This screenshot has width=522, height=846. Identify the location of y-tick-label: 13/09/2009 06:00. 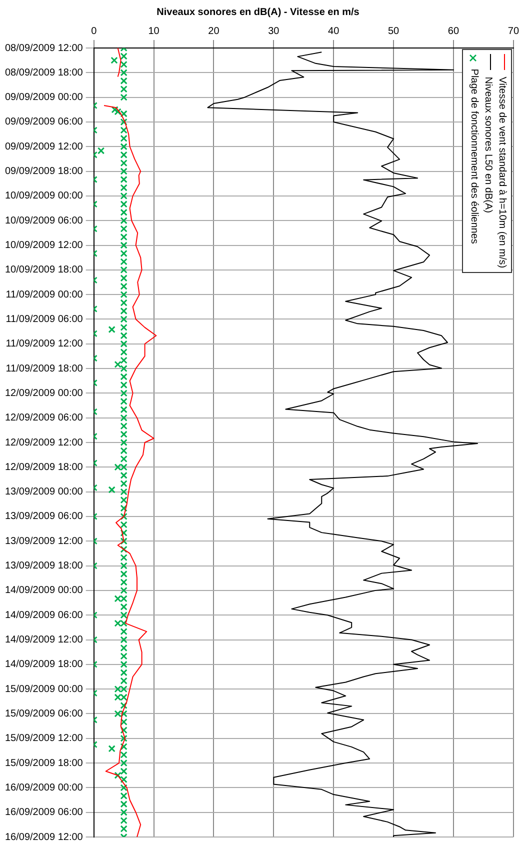
(44, 516).